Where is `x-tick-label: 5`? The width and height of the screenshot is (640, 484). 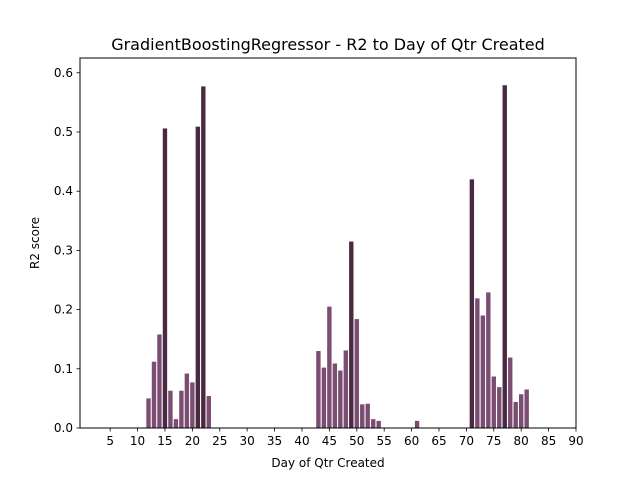
x-tick-label: 5 is located at coordinates (110, 441).